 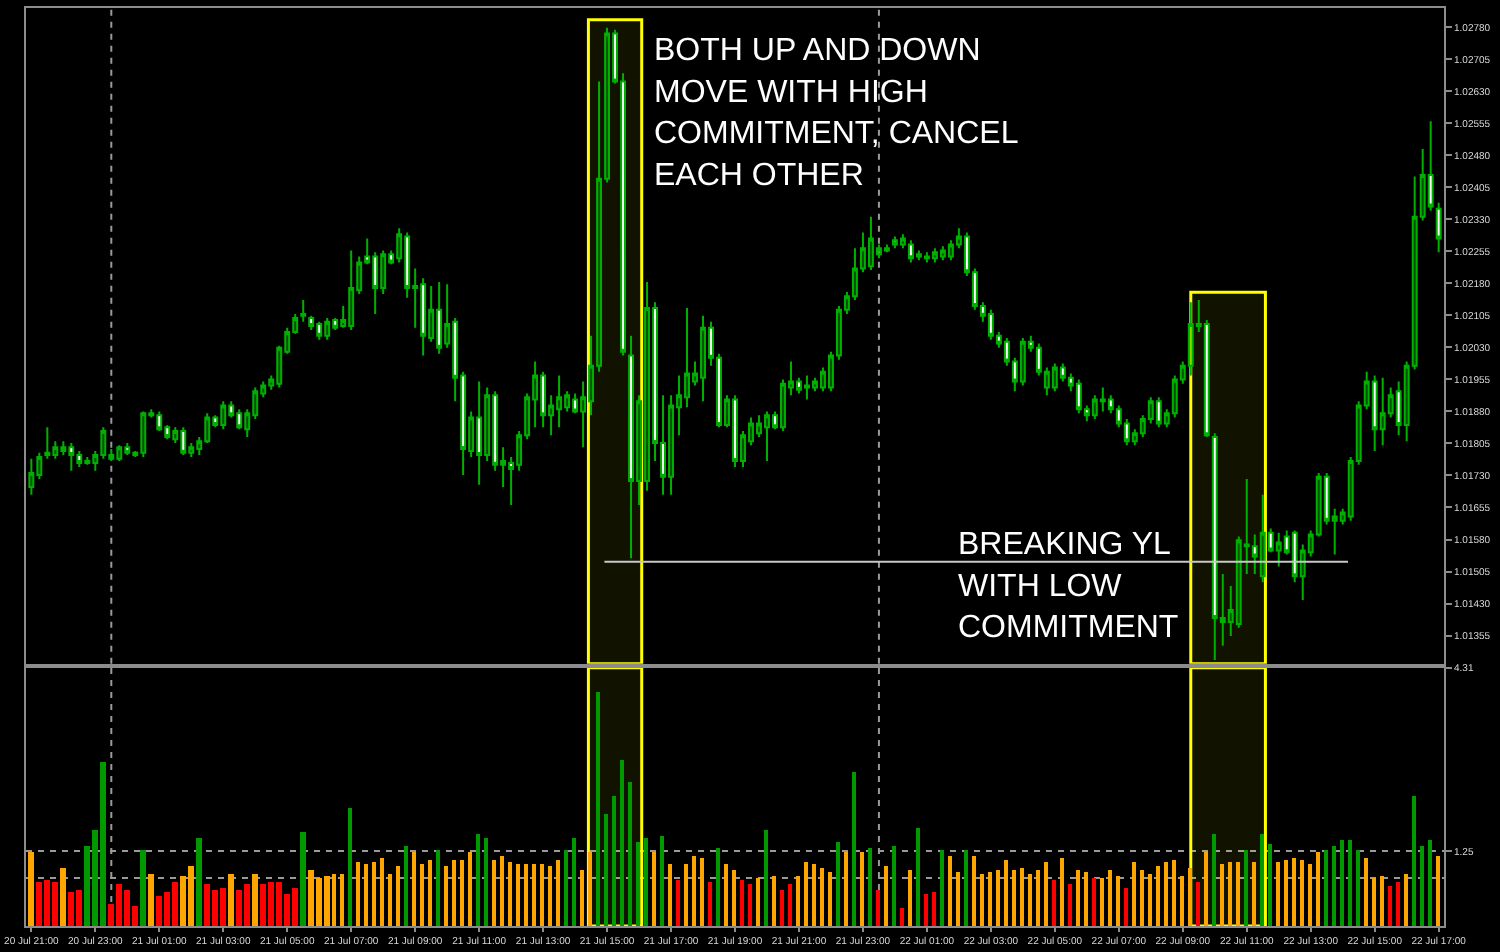 What do you see at coordinates (836, 113) in the screenshot?
I see `annotation: BOTH UP AND DOWN MOVE WITH HIGH COMMITMENT, CANCEL EACH OTHER` at bounding box center [836, 113].